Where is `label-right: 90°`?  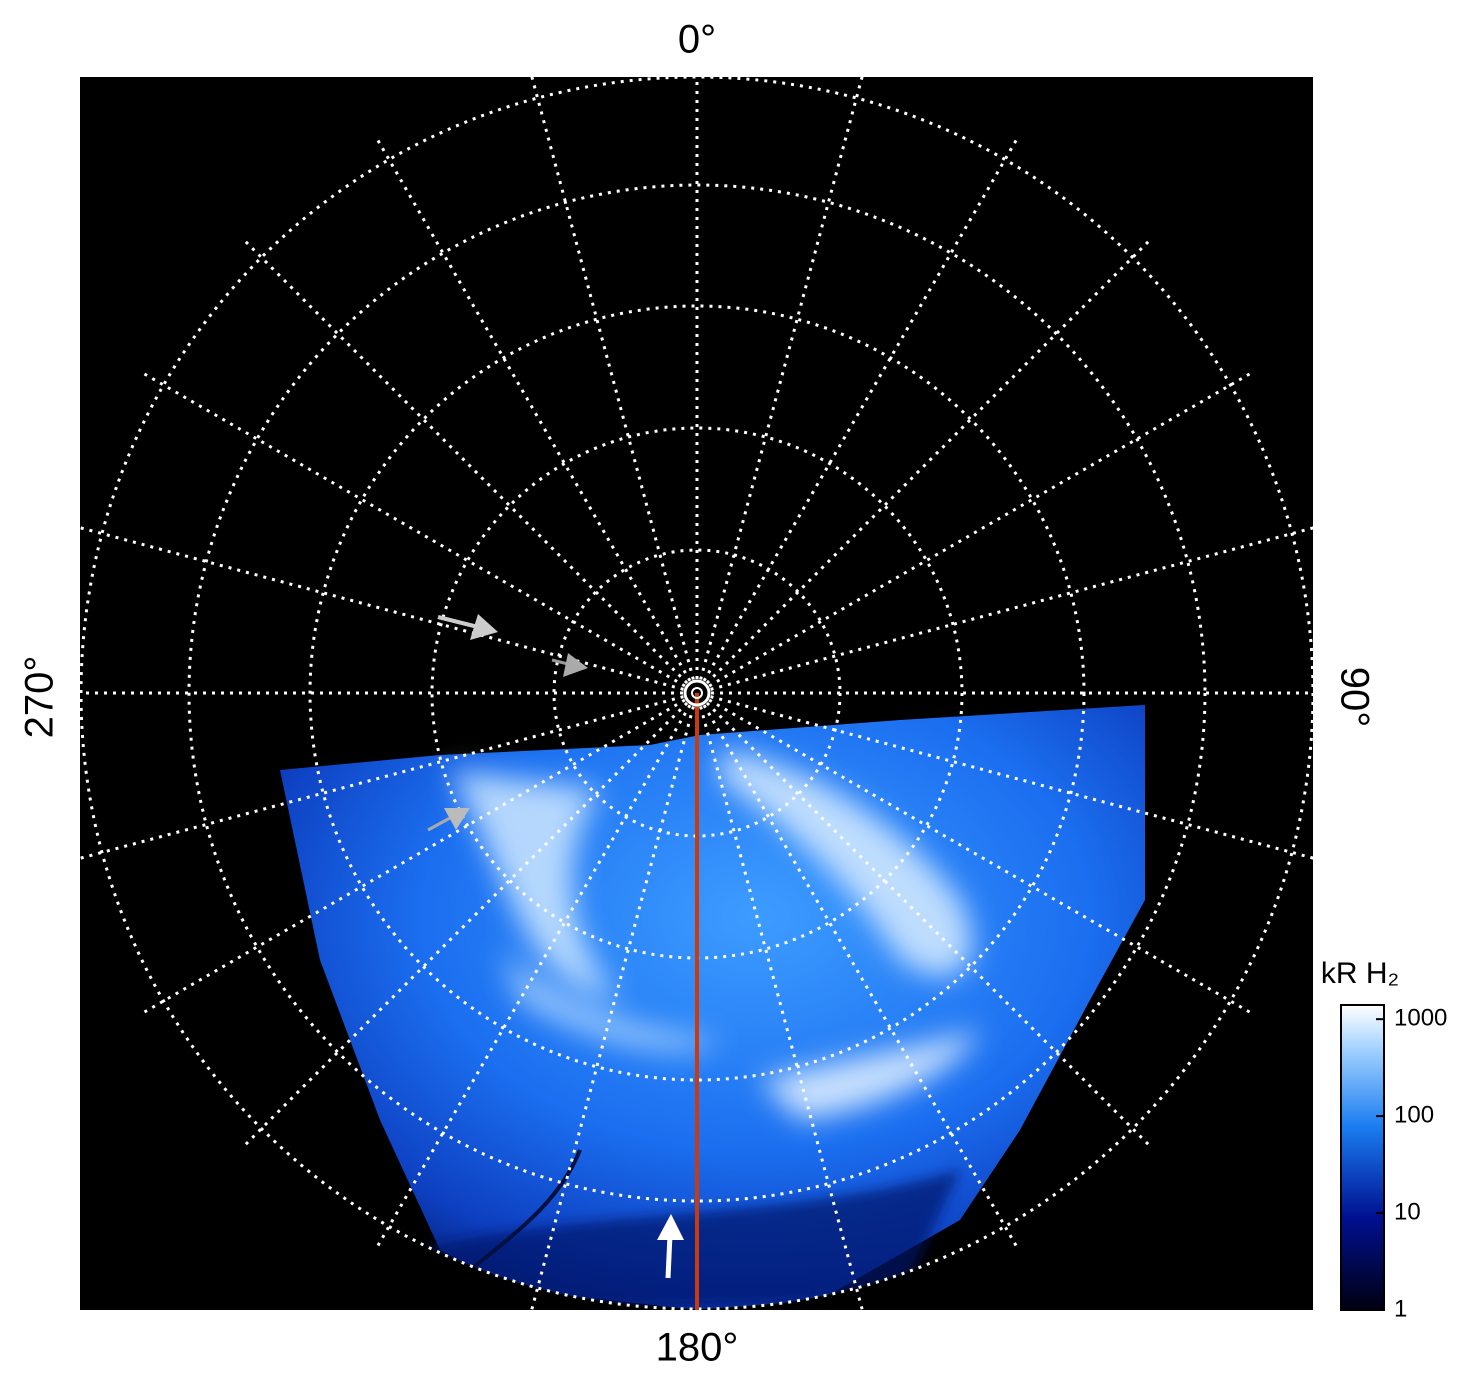
label-right: 90° is located at coordinates (1354, 697).